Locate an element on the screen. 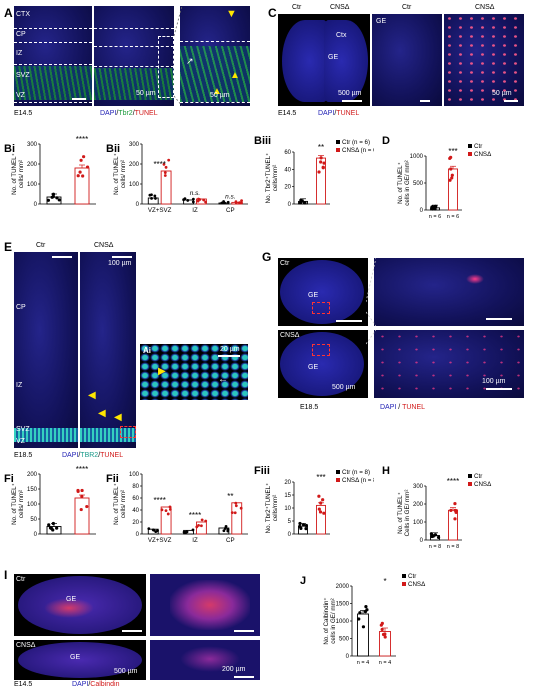 This screenshot has width=533, height=689. legend-c: DAPI/TUNEL is located at coordinates (339, 113).